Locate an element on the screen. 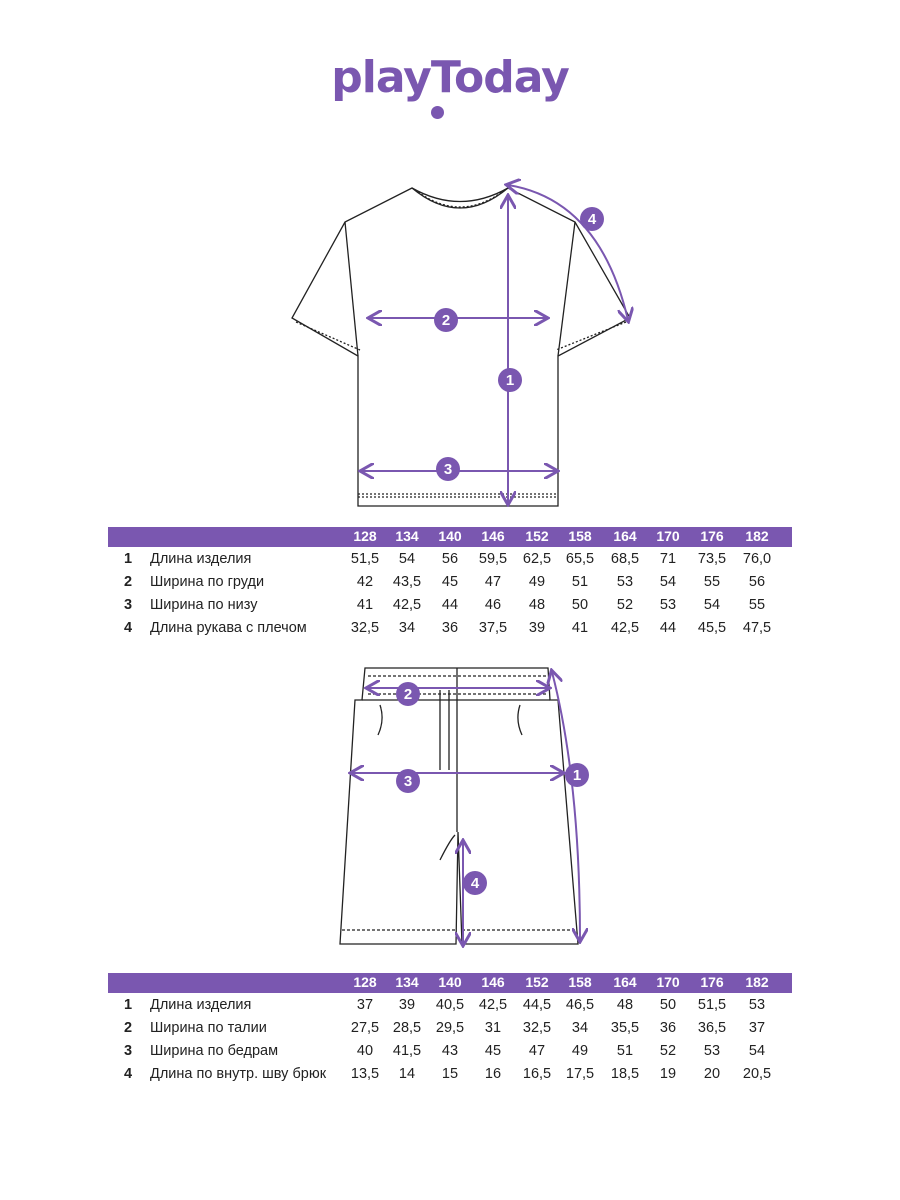 The width and height of the screenshot is (900, 1200). logo-dot is located at coordinates (437, 112).